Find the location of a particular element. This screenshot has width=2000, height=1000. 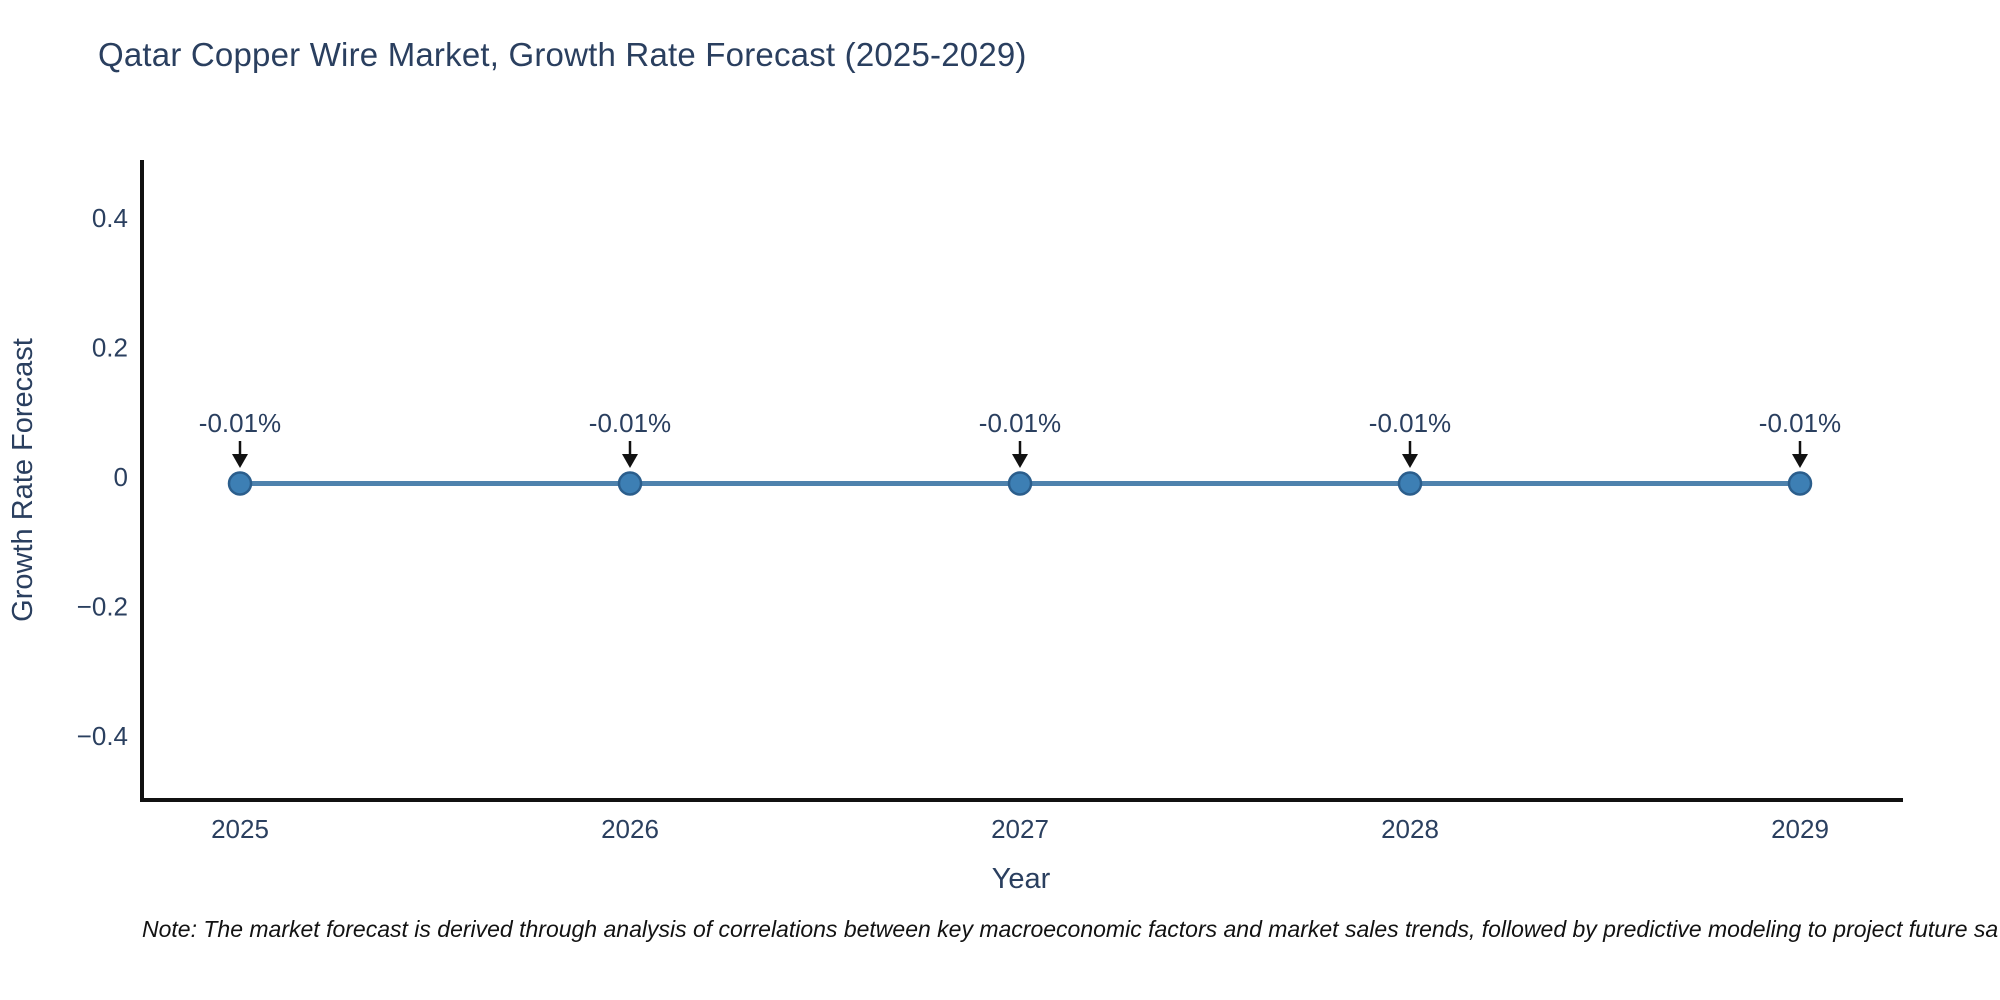

x-tick-label: 2029 is located at coordinates (1800, 829).